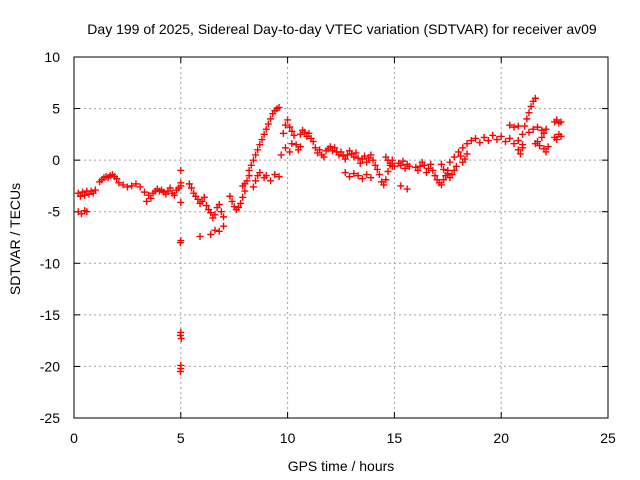 This screenshot has width=640, height=480. What do you see at coordinates (288, 438) in the screenshot?
I see `x-tick-label: 10` at bounding box center [288, 438].